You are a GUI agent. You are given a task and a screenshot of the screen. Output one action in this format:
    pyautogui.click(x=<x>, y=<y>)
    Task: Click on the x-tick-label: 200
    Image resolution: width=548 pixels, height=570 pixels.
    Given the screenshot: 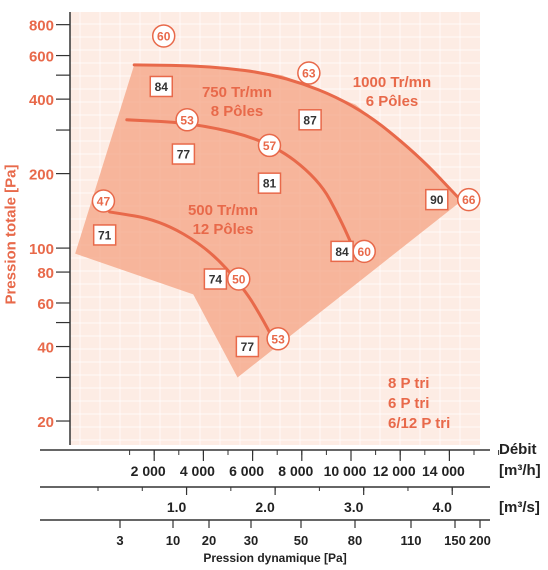 What is the action you would take?
    pyautogui.click(x=480, y=540)
    